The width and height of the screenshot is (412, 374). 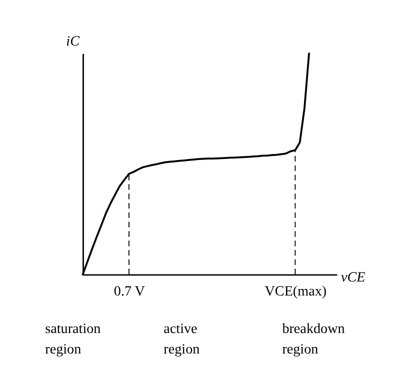 I want to click on text: breakdown region, so click(x=313, y=339).